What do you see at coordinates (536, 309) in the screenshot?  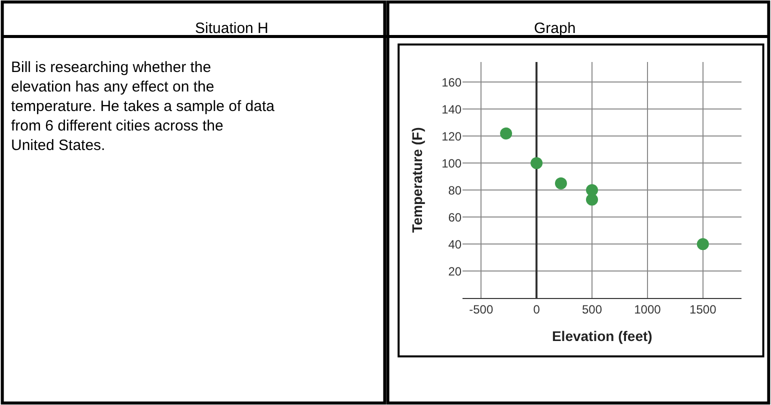 I see `x-tick-label: 0` at bounding box center [536, 309].